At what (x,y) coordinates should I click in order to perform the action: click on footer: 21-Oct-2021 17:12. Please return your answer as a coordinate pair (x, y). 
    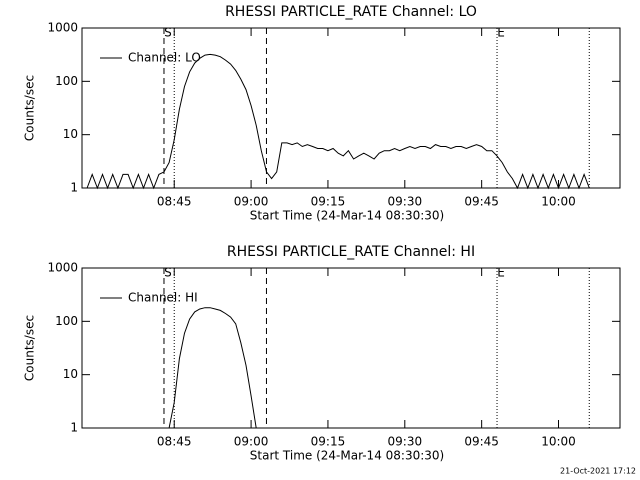
    Looking at the image, I should click on (598, 471).